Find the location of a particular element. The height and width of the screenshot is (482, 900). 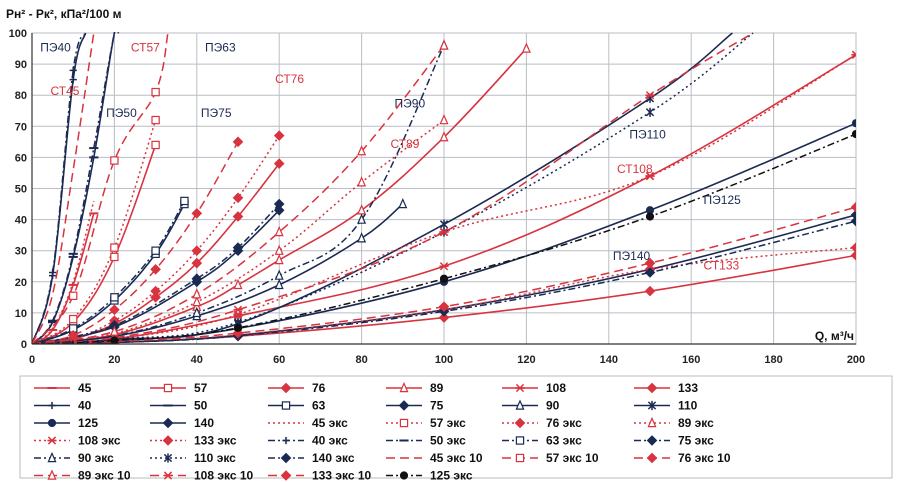

legend-label: 45 is located at coordinates (85, 388).